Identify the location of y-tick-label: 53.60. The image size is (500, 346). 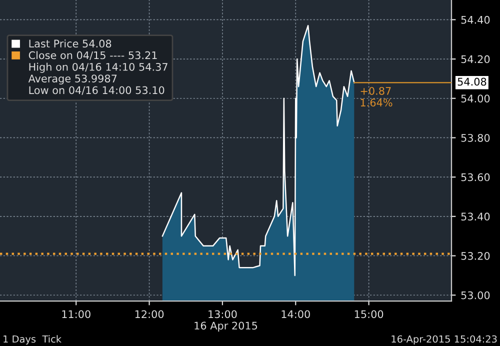
(475, 177).